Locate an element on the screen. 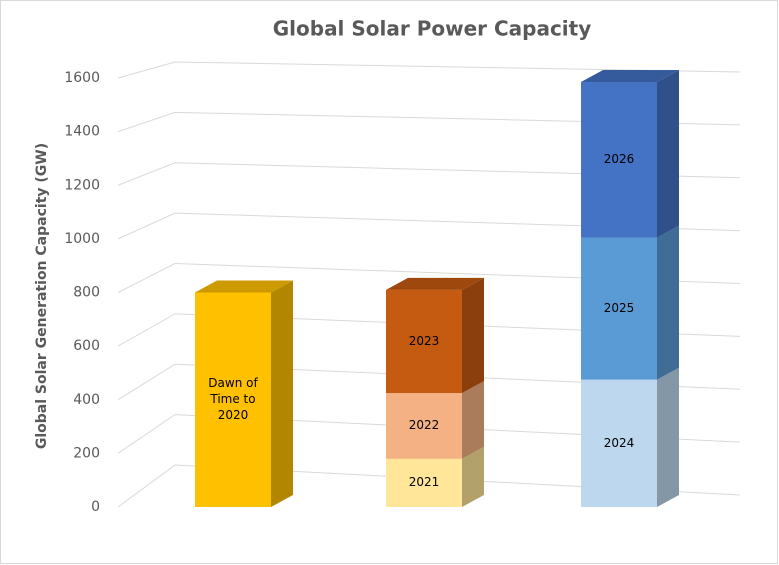 This screenshot has height=565, width=779. segment-label: 2021 is located at coordinates (424, 482).